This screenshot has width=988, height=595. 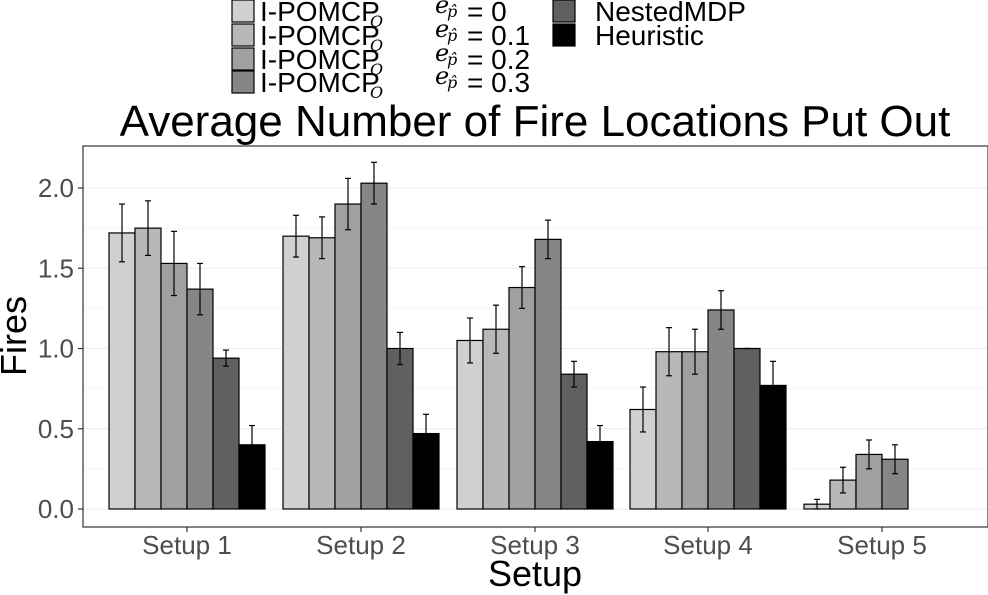 What do you see at coordinates (498, 35) in the screenshot?
I see `legend-e-value: = 0.1` at bounding box center [498, 35].